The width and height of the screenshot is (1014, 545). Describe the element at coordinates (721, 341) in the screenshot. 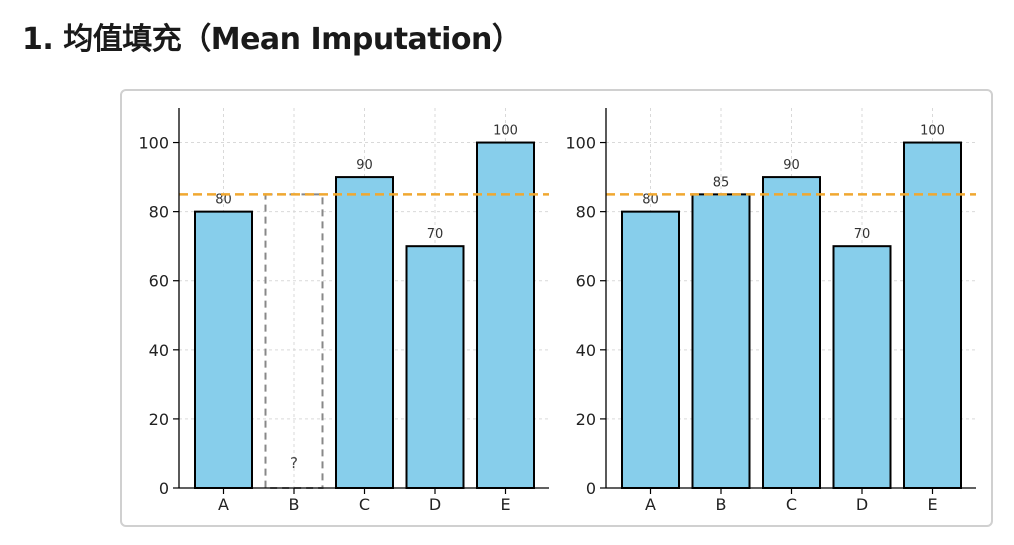

I see `bar-b` at that location.